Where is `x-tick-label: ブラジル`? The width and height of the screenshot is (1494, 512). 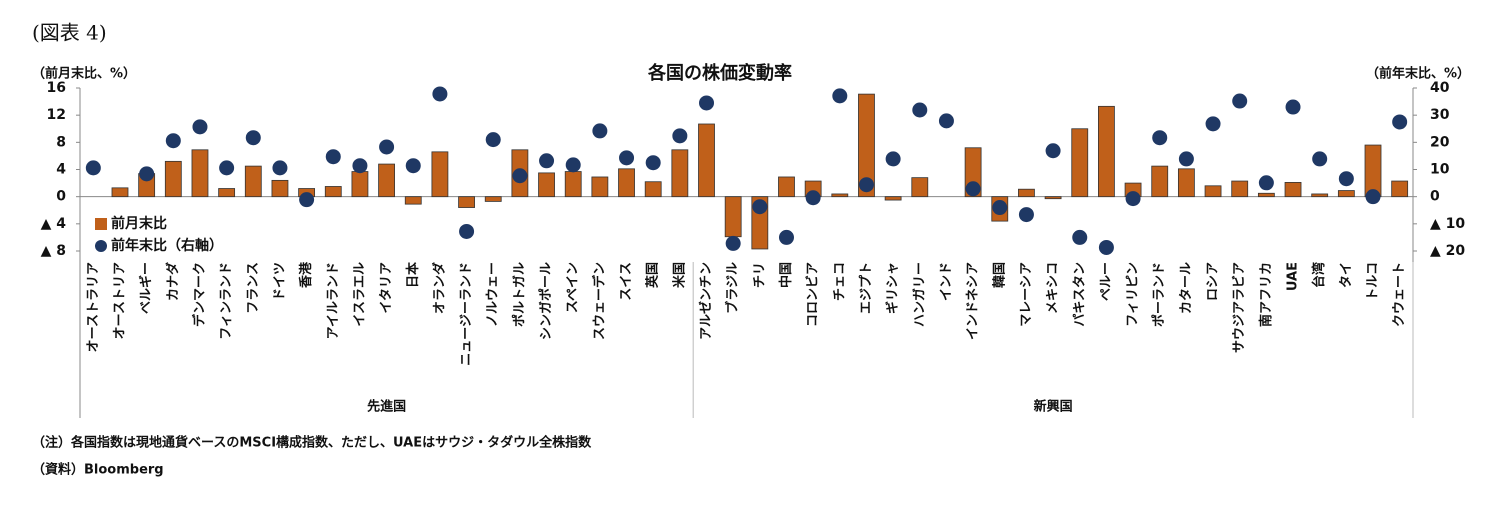
x-tick-label: ブラジル is located at coordinates (733, 288).